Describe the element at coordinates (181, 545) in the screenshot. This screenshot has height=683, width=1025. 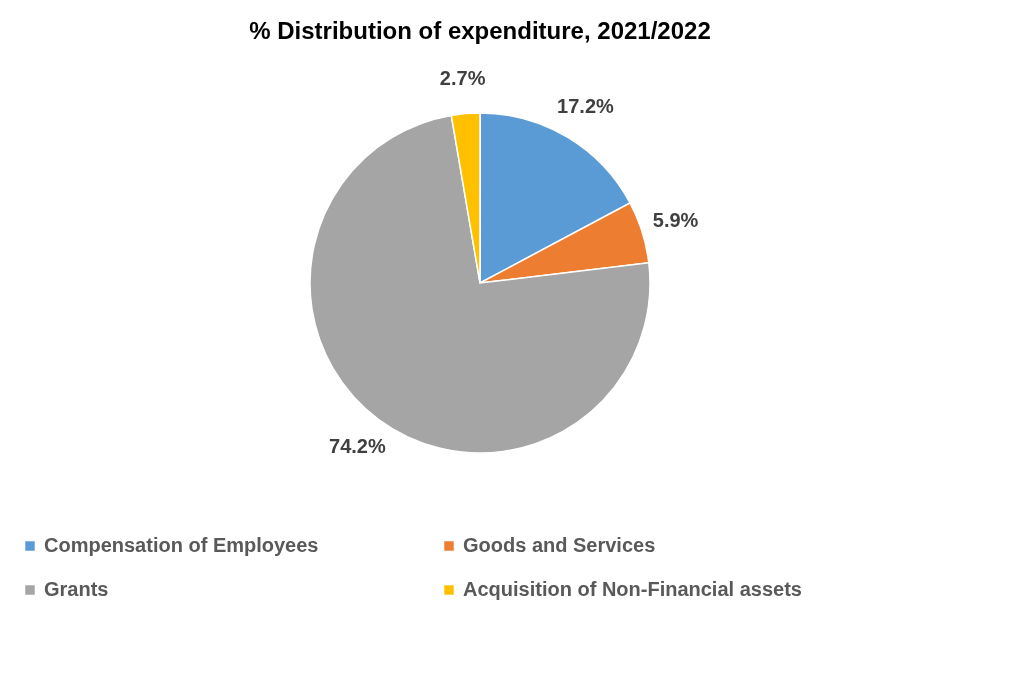
I see `legend-label: Compensation of Employees` at that location.